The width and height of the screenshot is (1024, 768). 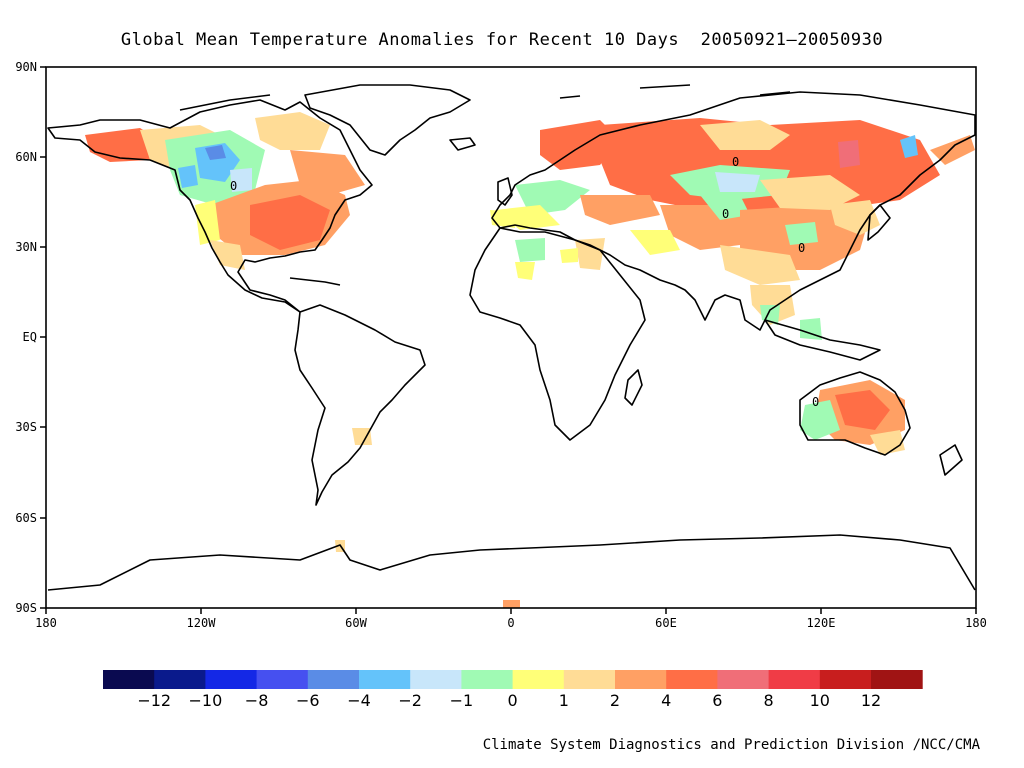 What do you see at coordinates (206, 700) in the screenshot?
I see `colorbar-label: −10` at bounding box center [206, 700].